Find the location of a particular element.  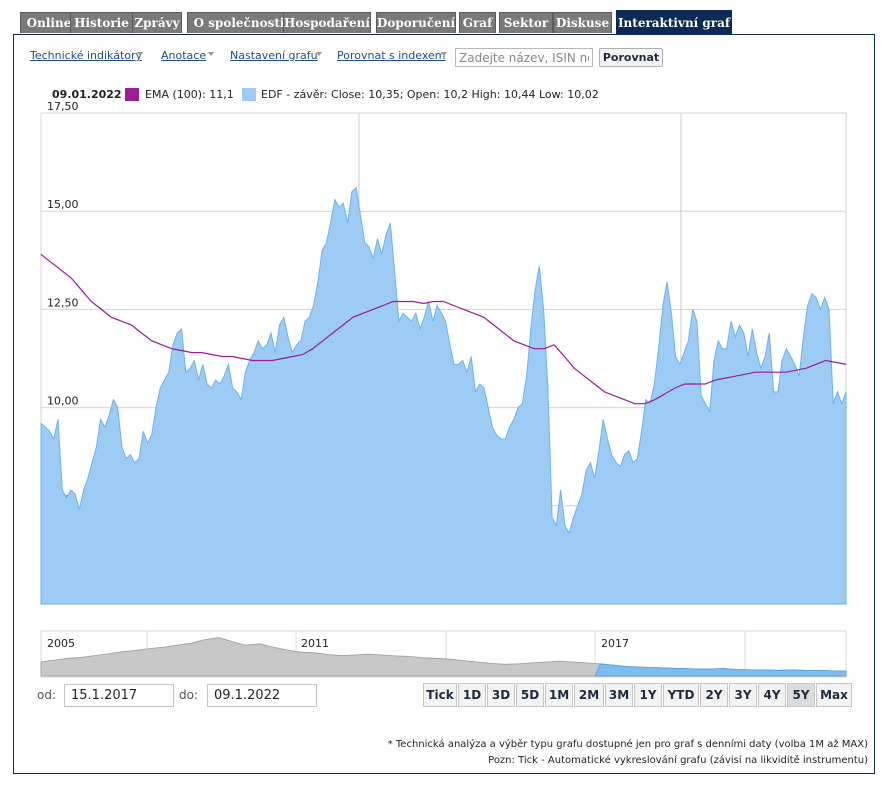

legend-date: 09.01.2022 is located at coordinates (87, 94).